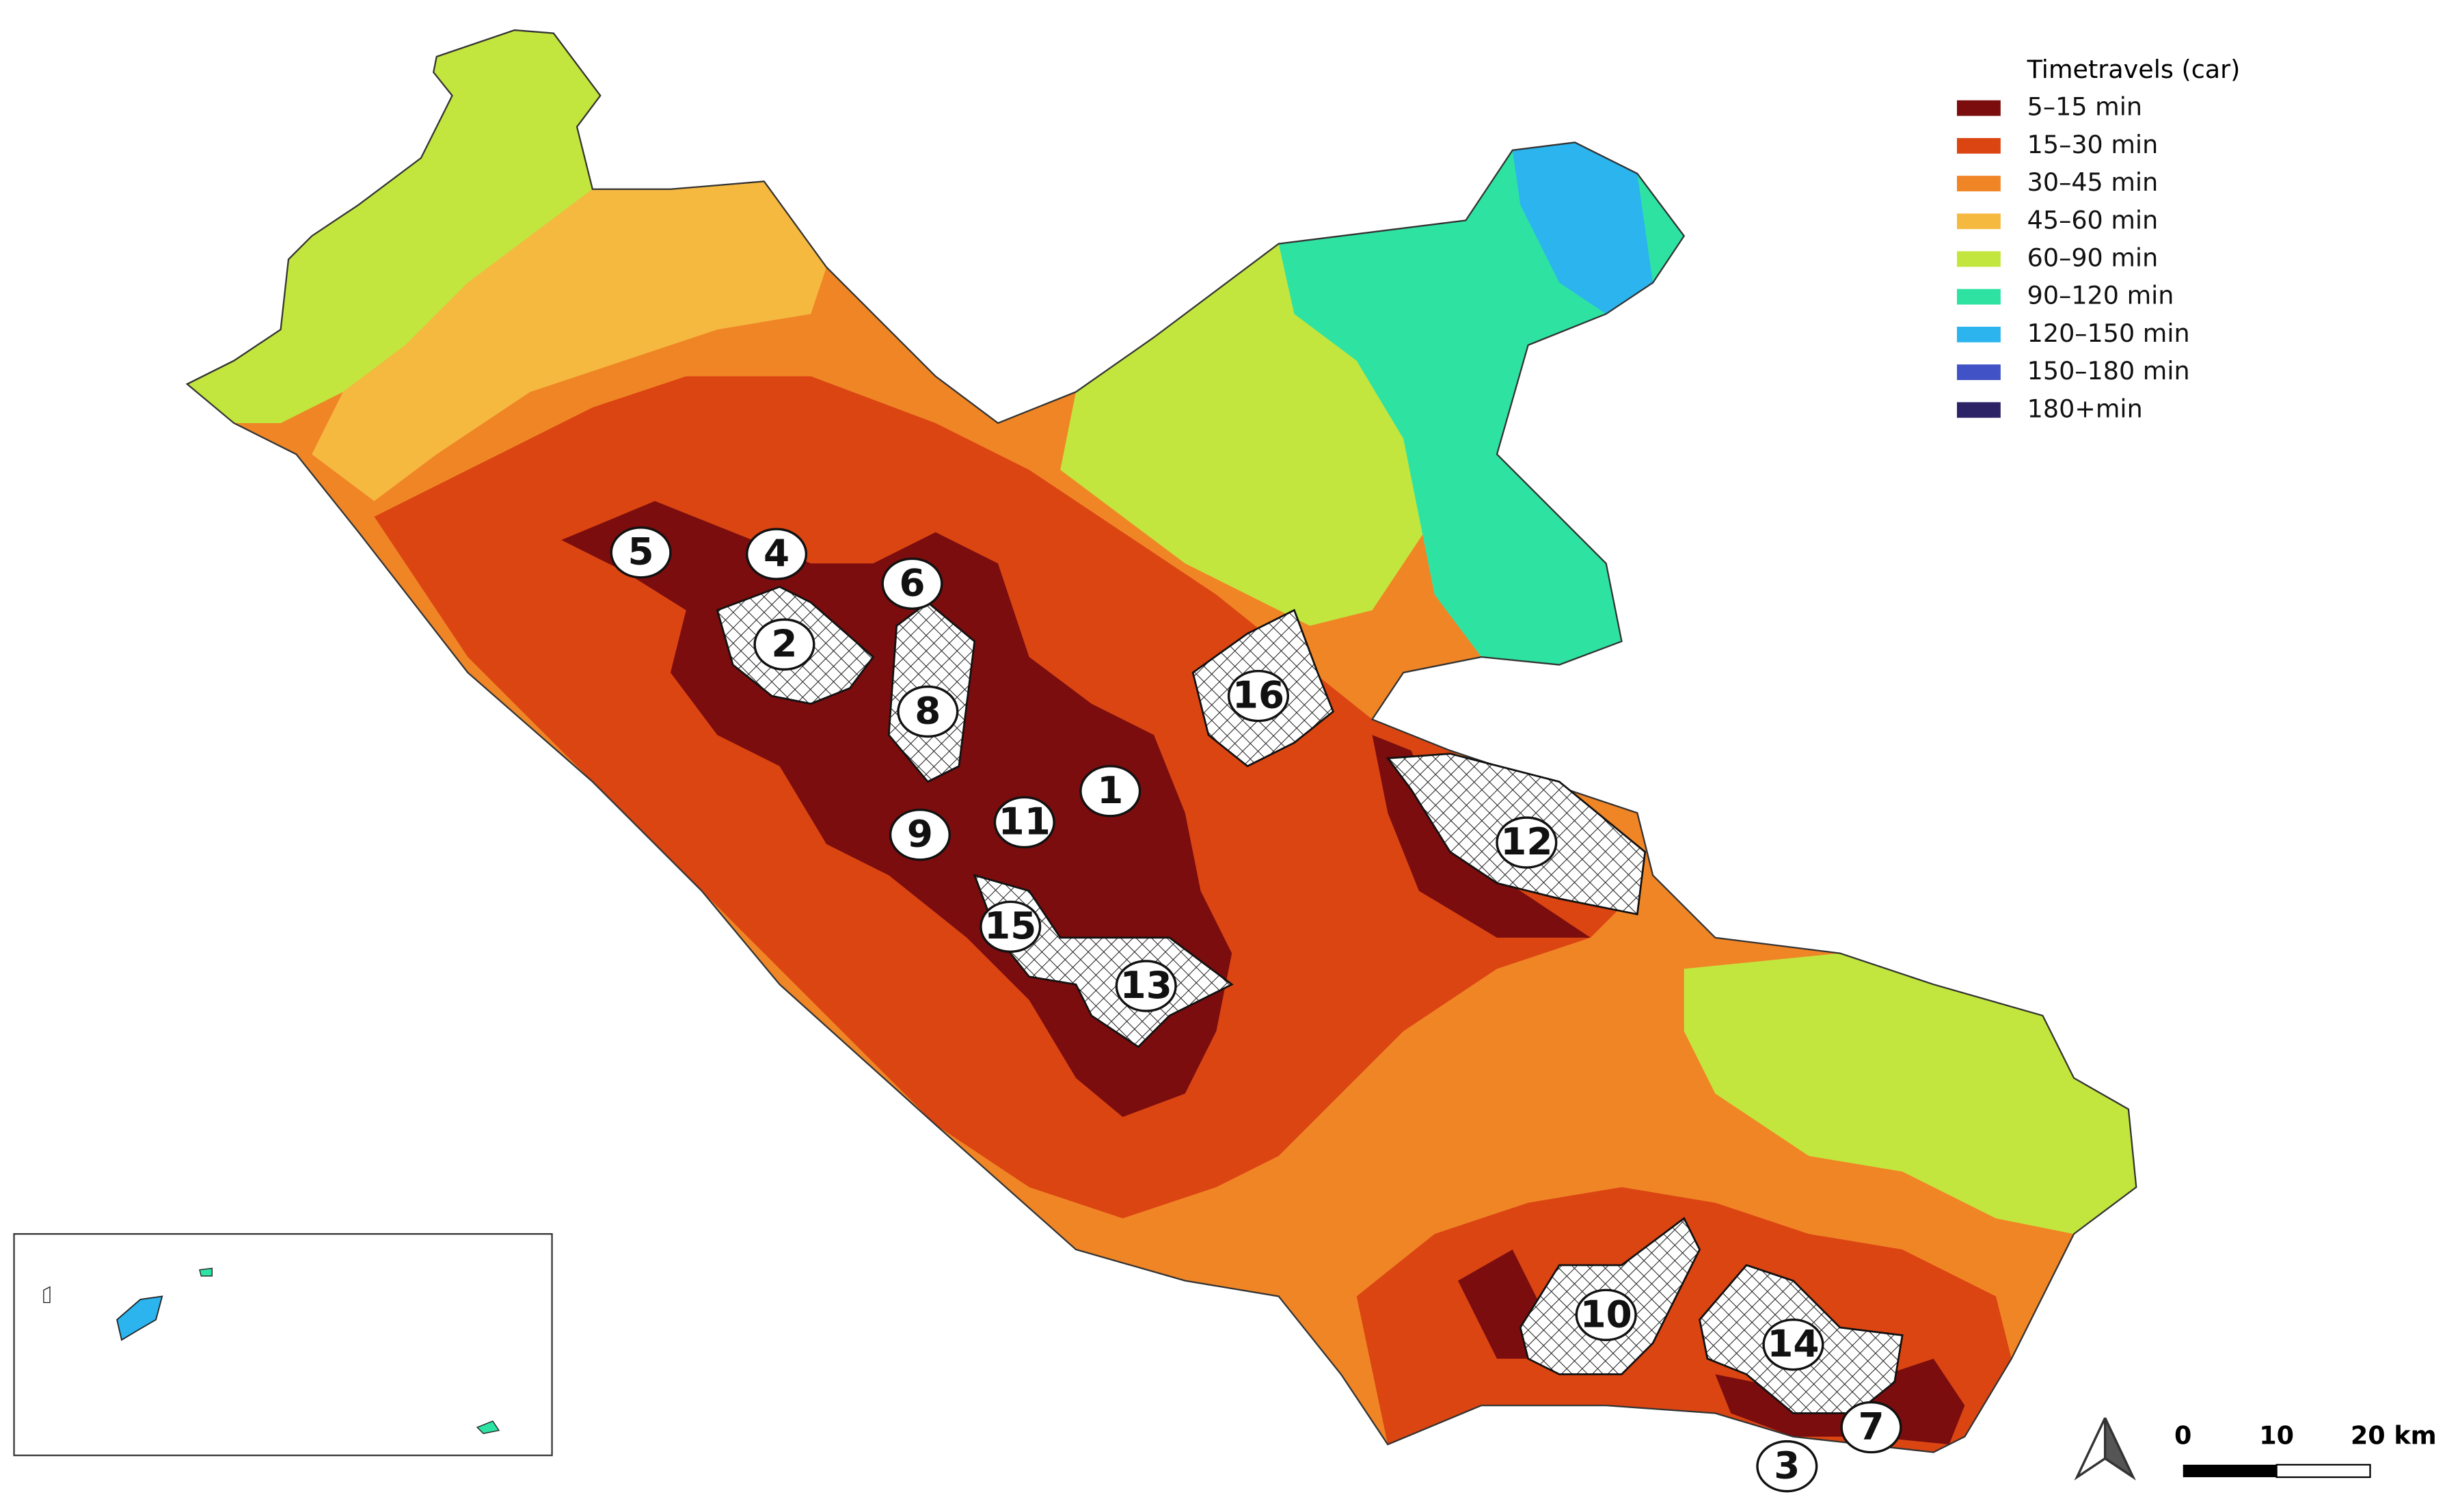  Describe the element at coordinates (2305, 1449) in the screenshot. I see `scale-bar: 0 10 20 km` at that location.